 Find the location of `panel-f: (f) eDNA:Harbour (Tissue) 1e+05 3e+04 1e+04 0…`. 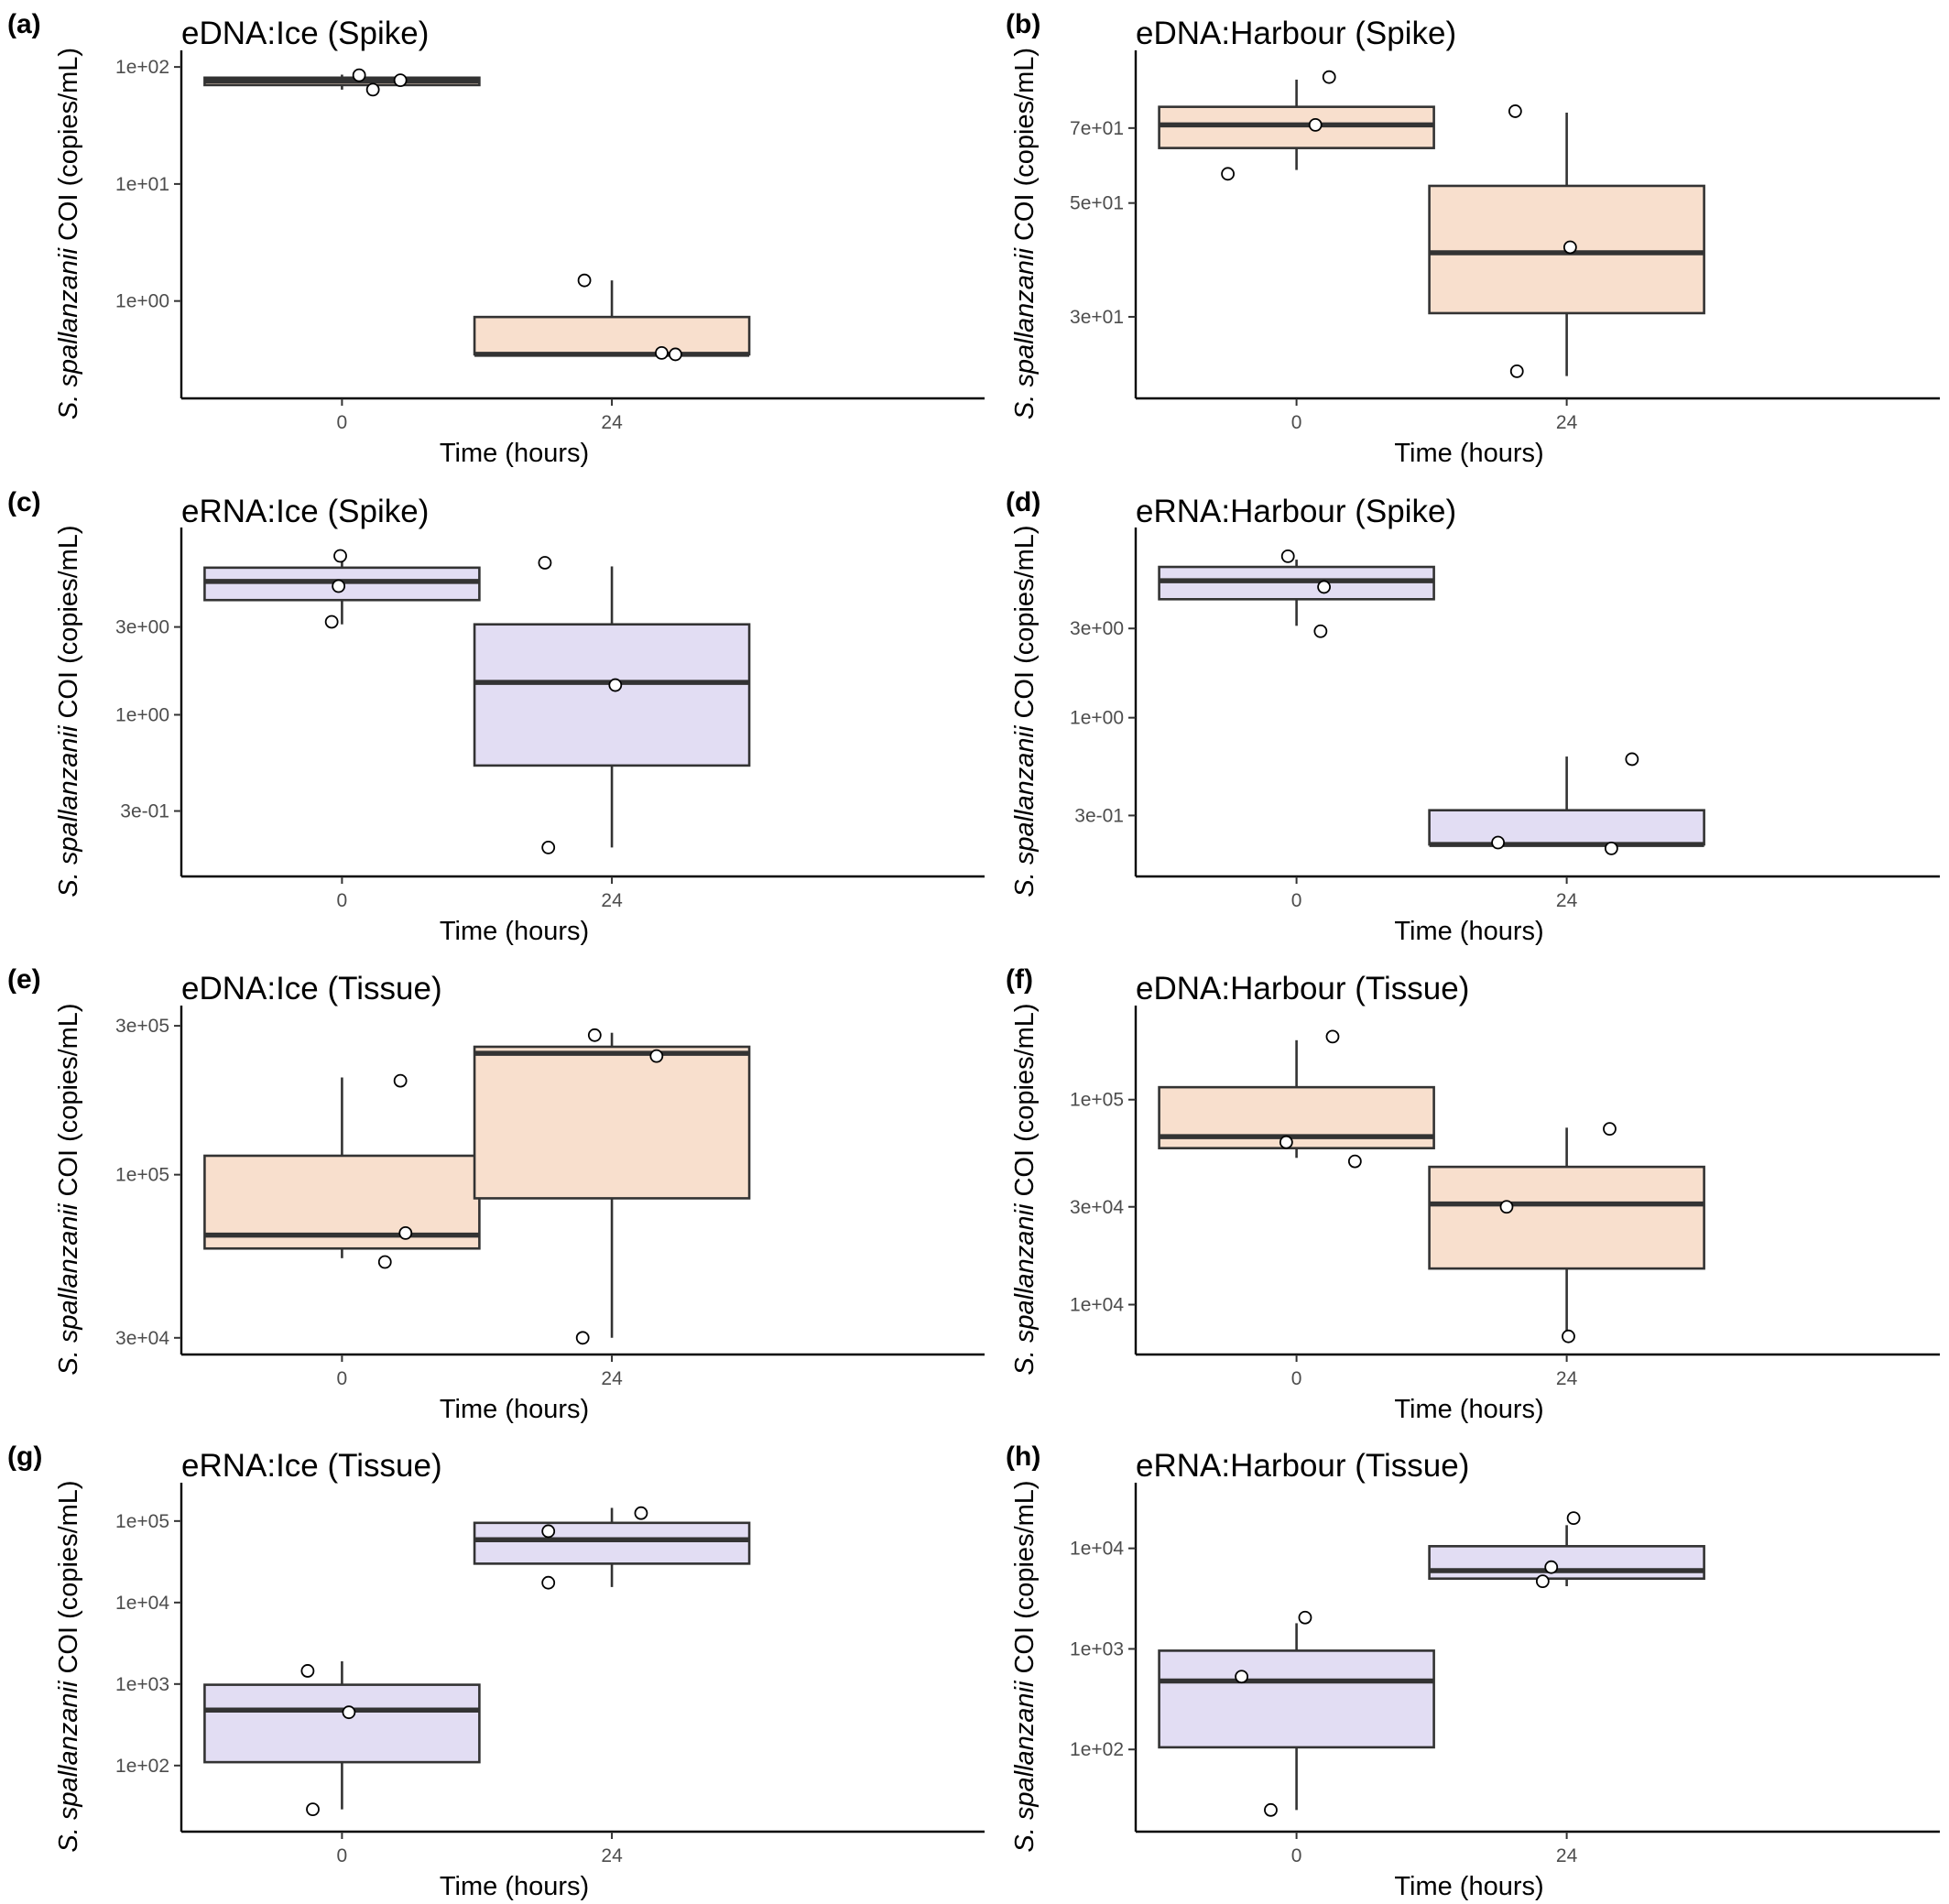

panel-f: (f) eDNA:Harbour (Tissue) 1e+05 3e+04 1e+04 0… is located at coordinates (1473, 1194).